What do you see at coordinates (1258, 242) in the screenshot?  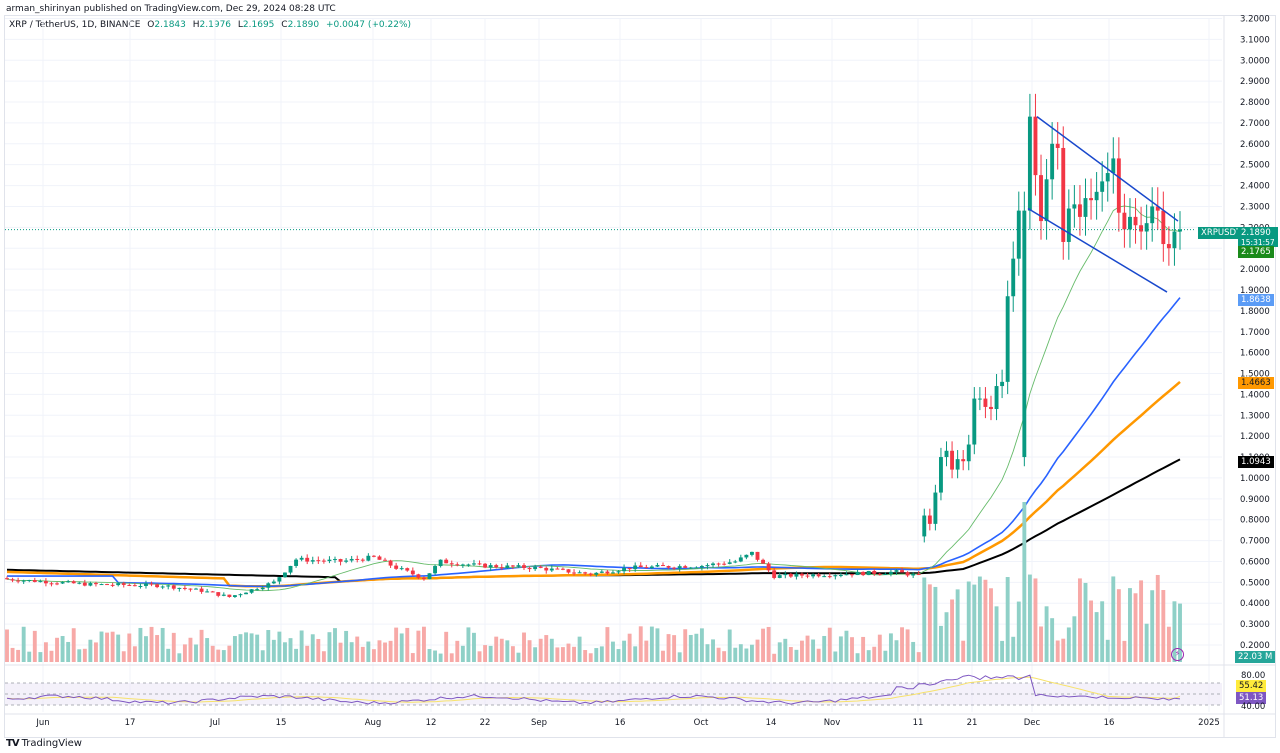 I see `bar-countdown: 15:31:57` at bounding box center [1258, 242].